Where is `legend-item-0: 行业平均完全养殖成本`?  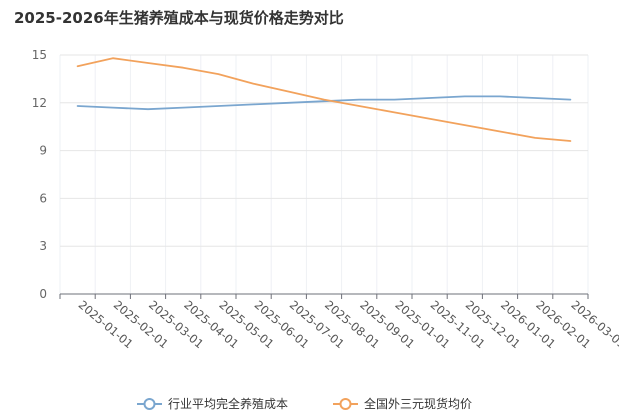
legend-item-0: 行业平均完全养殖成本 is located at coordinates (212, 403).